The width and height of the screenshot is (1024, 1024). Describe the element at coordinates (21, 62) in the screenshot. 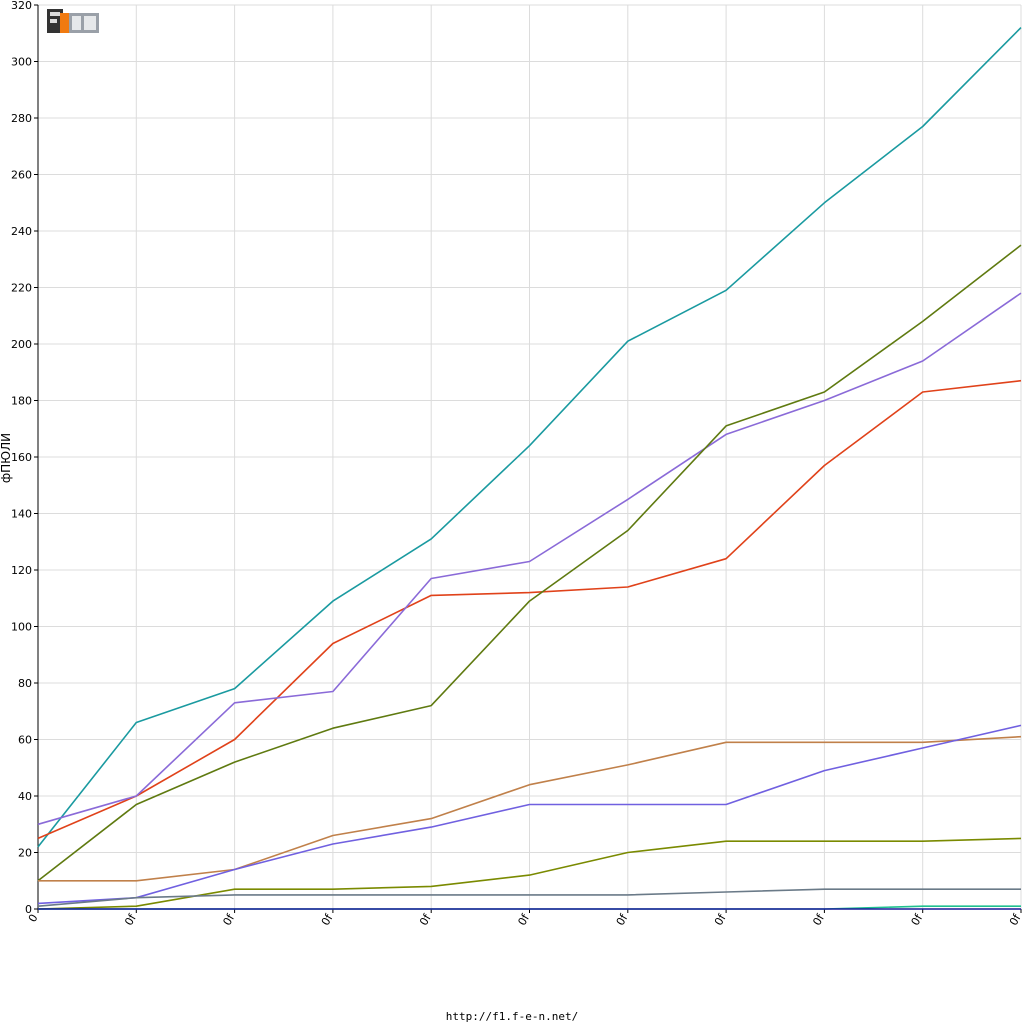

I see `y-tick-label: 300` at that location.